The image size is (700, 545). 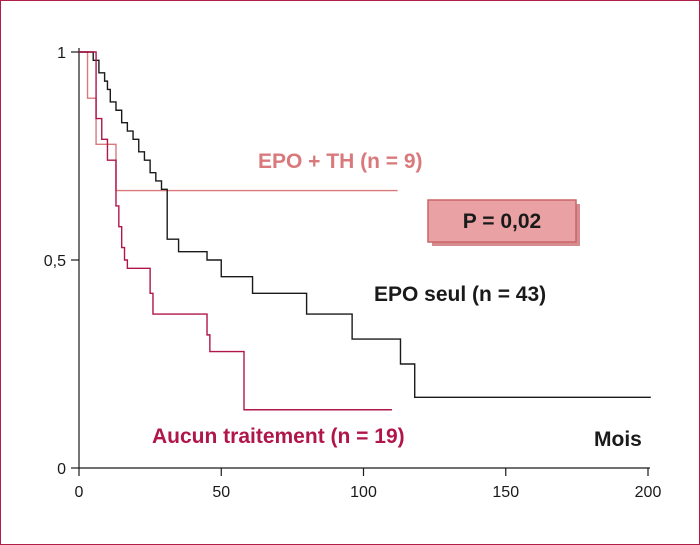 What do you see at coordinates (61, 53) in the screenshot?
I see `y-tick-label: 1` at bounding box center [61, 53].